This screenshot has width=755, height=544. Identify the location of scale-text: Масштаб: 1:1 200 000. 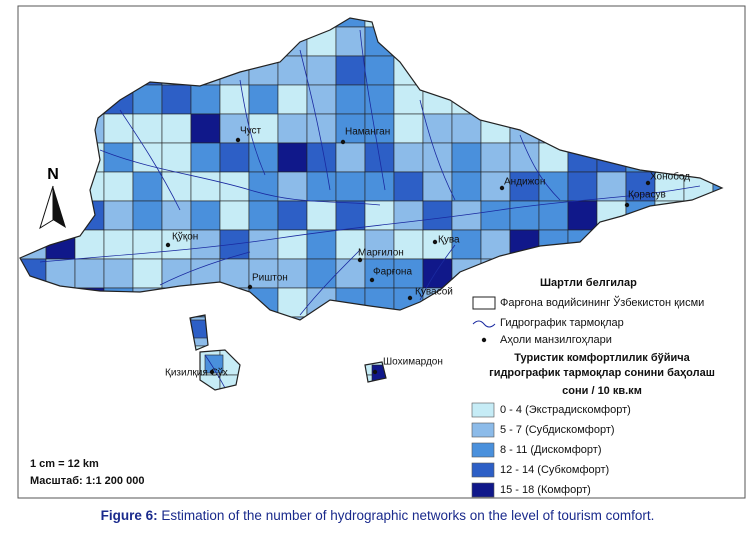
(87, 481).